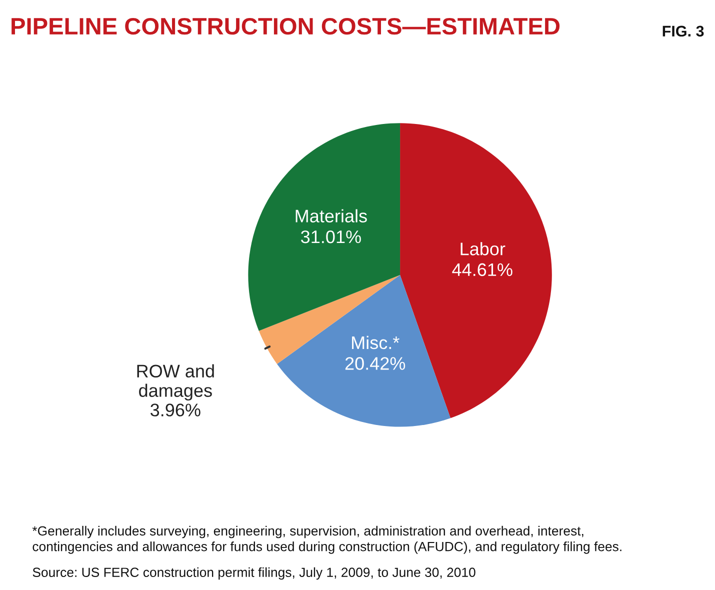 This screenshot has height=590, width=715. Describe the element at coordinates (327, 540) in the screenshot. I see `text: *Generally includes surveying, engineering, supervision, administration and overhead, interest, contingencies and allowances for funds used during construction (AFUDC), and regulatory filing fees.` at that location.